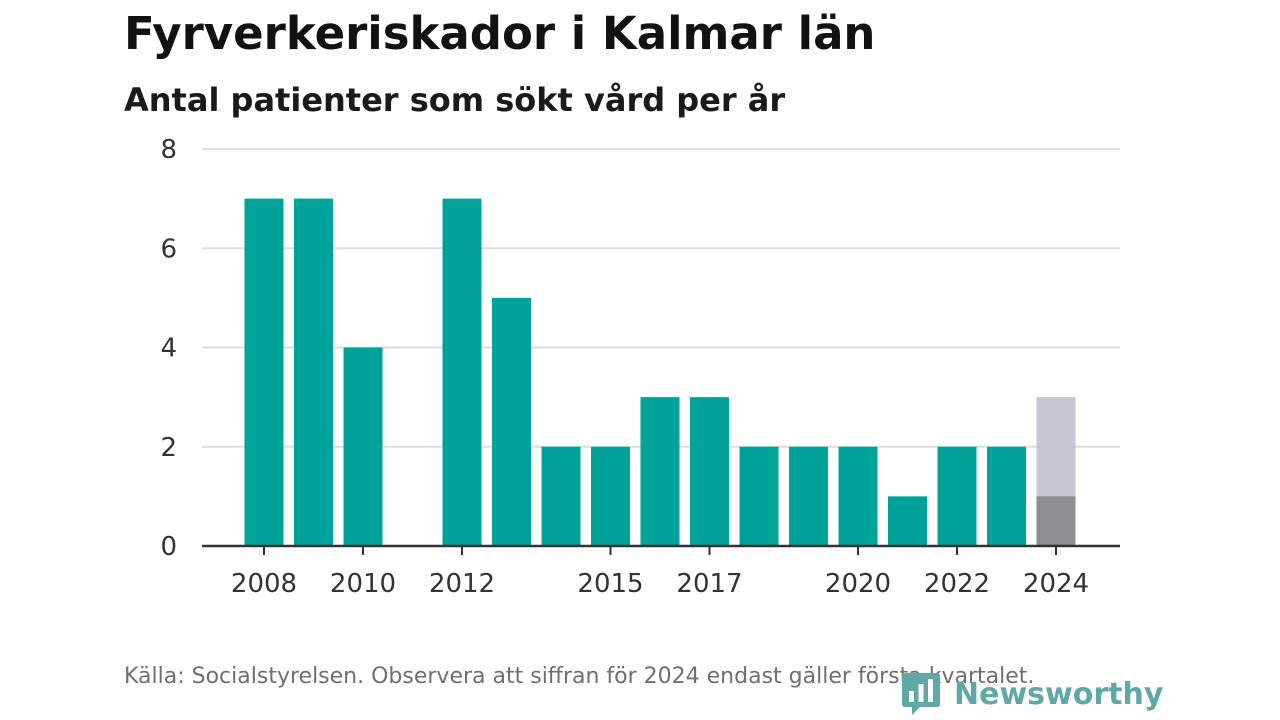 This screenshot has width=1280, height=720. Describe the element at coordinates (709, 584) in the screenshot. I see `x-tick-label: 2017` at that location.